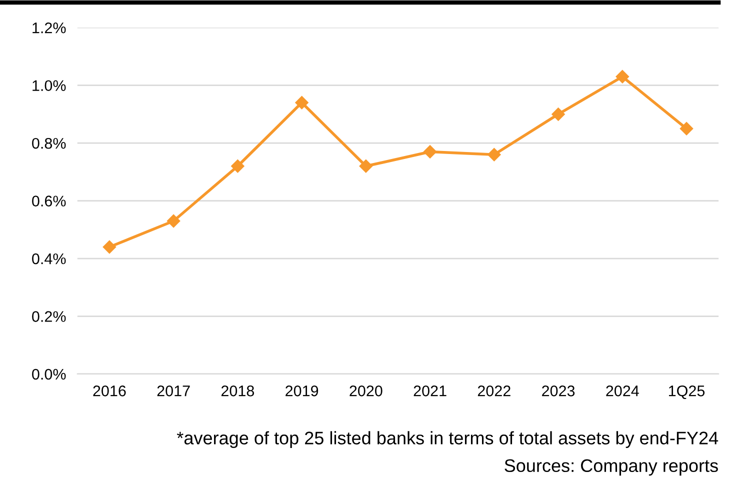 The image size is (737, 502). Describe the element at coordinates (302, 391) in the screenshot. I see `x-tick-label: 2019` at that location.